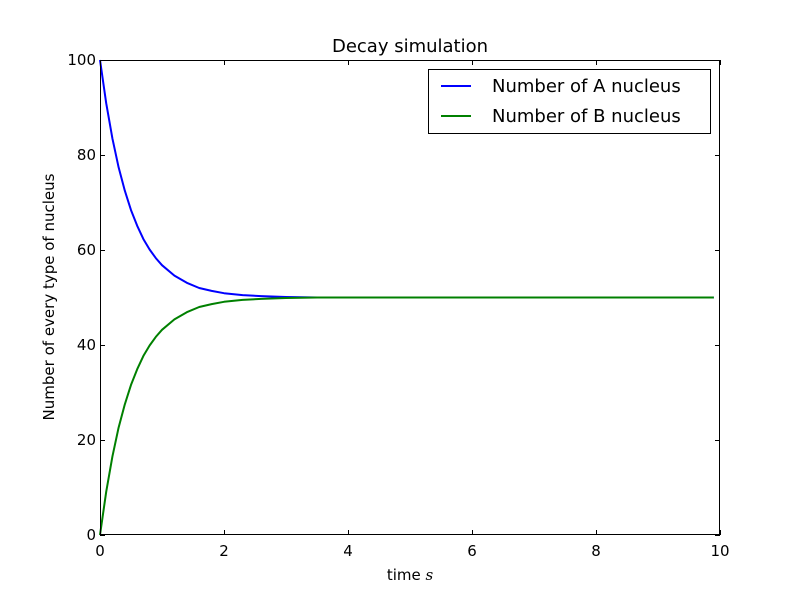  What do you see at coordinates (49, 296) in the screenshot?
I see `y-axis-label: Number of every type of nucleus` at bounding box center [49, 296].